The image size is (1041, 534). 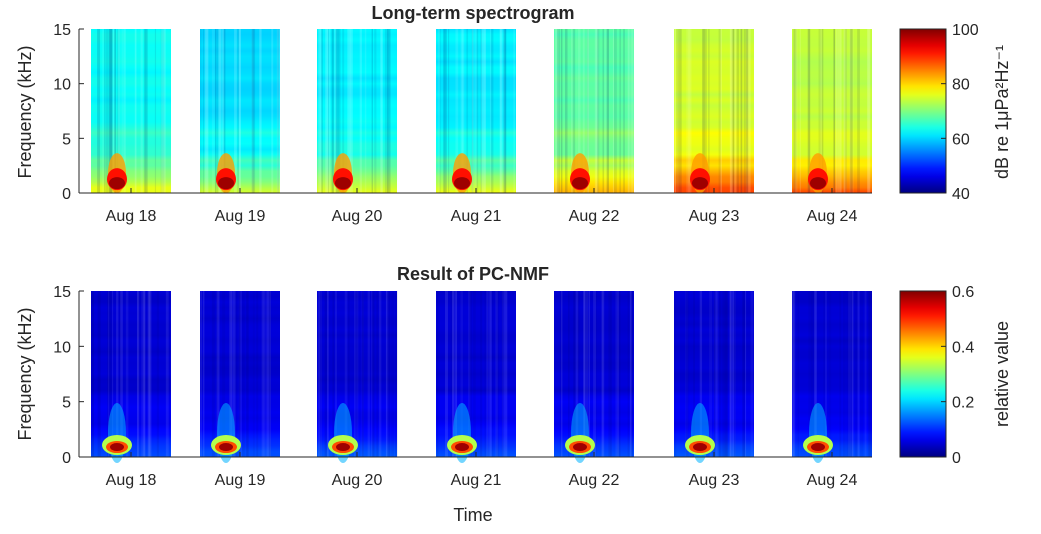 What do you see at coordinates (961, 194) in the screenshot?
I see `colorbar-tick-label: 40` at bounding box center [961, 194].